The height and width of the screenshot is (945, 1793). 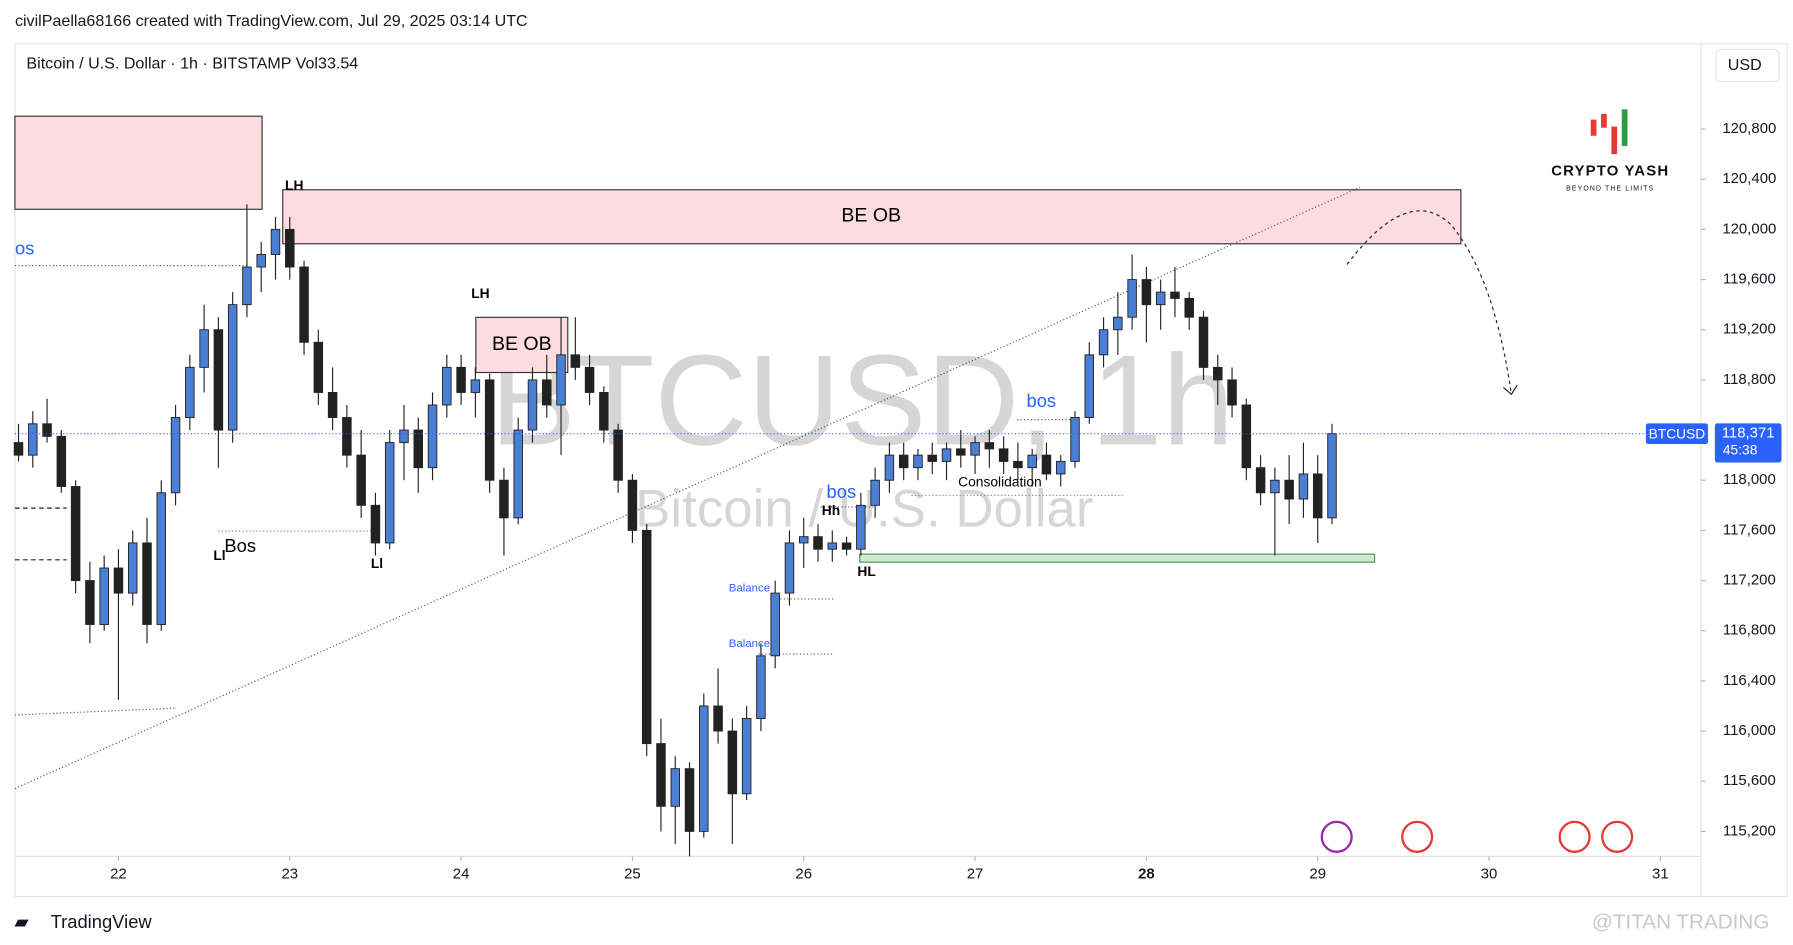 I want to click on y-tick-label: 120,800, so click(x=1749, y=128).